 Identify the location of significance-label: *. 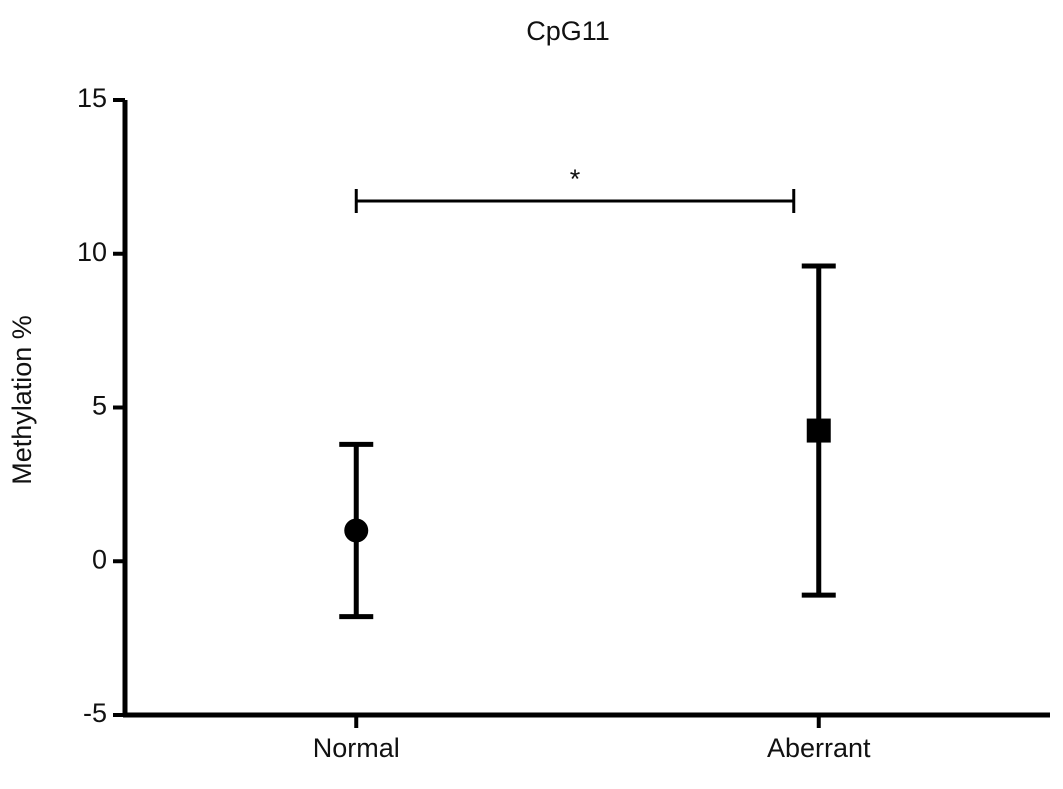
(575, 179).